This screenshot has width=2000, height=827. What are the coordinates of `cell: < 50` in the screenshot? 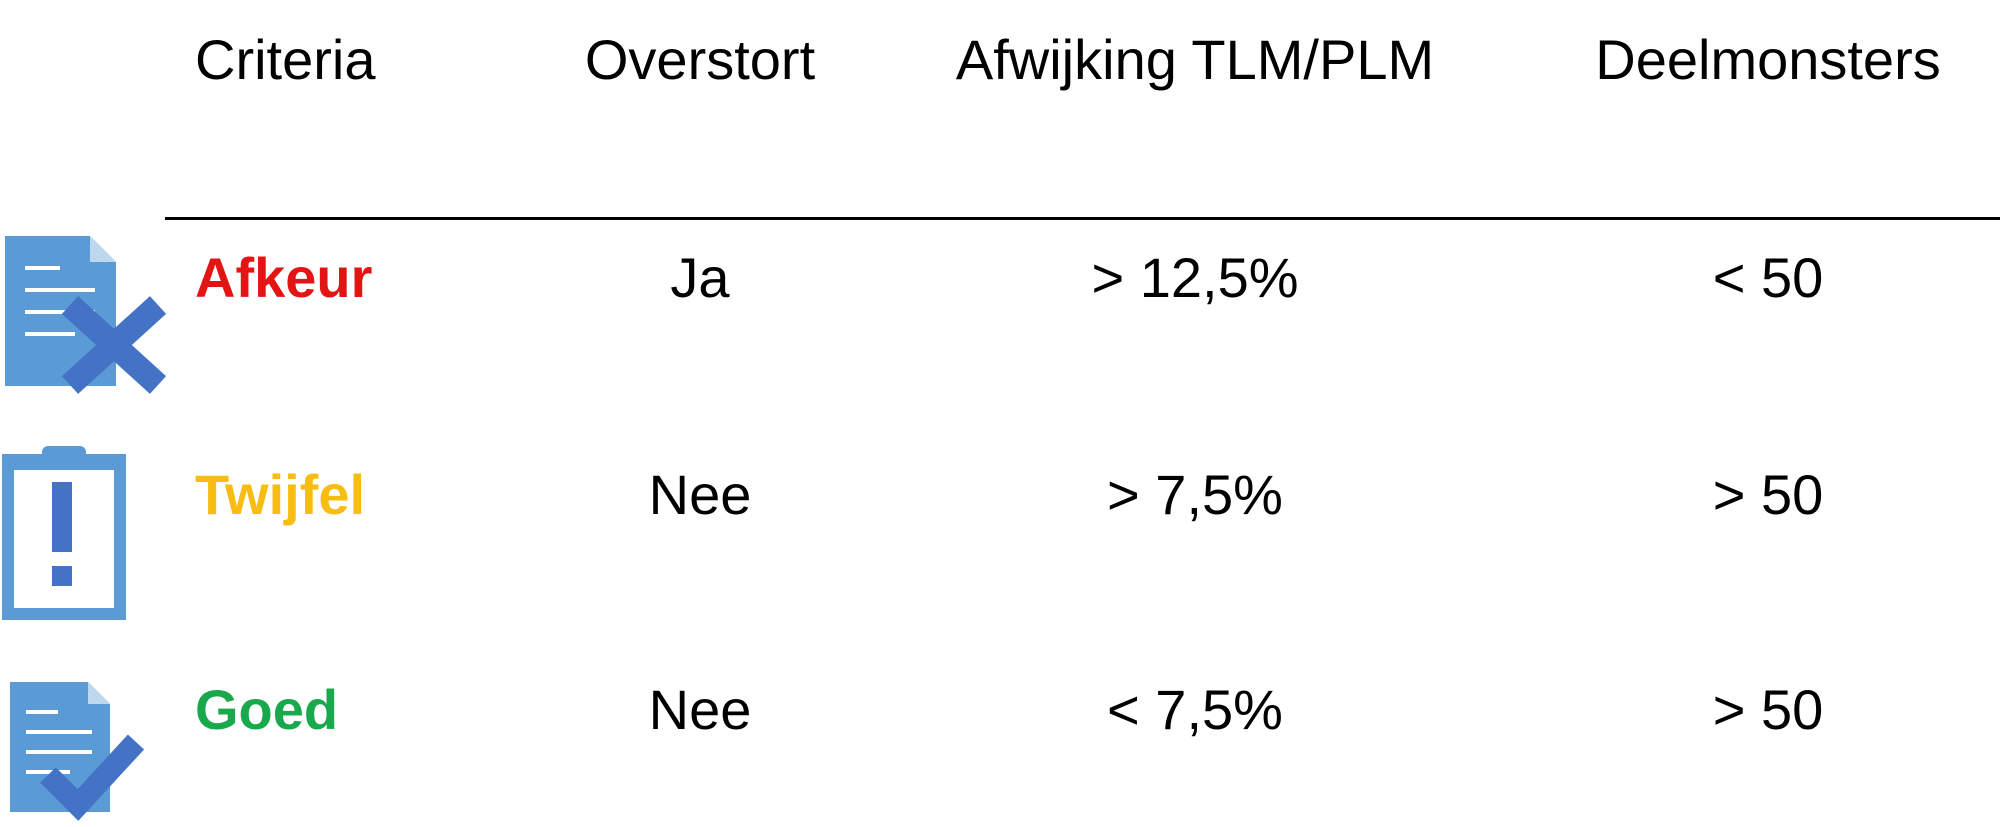 It's located at (1768, 277).